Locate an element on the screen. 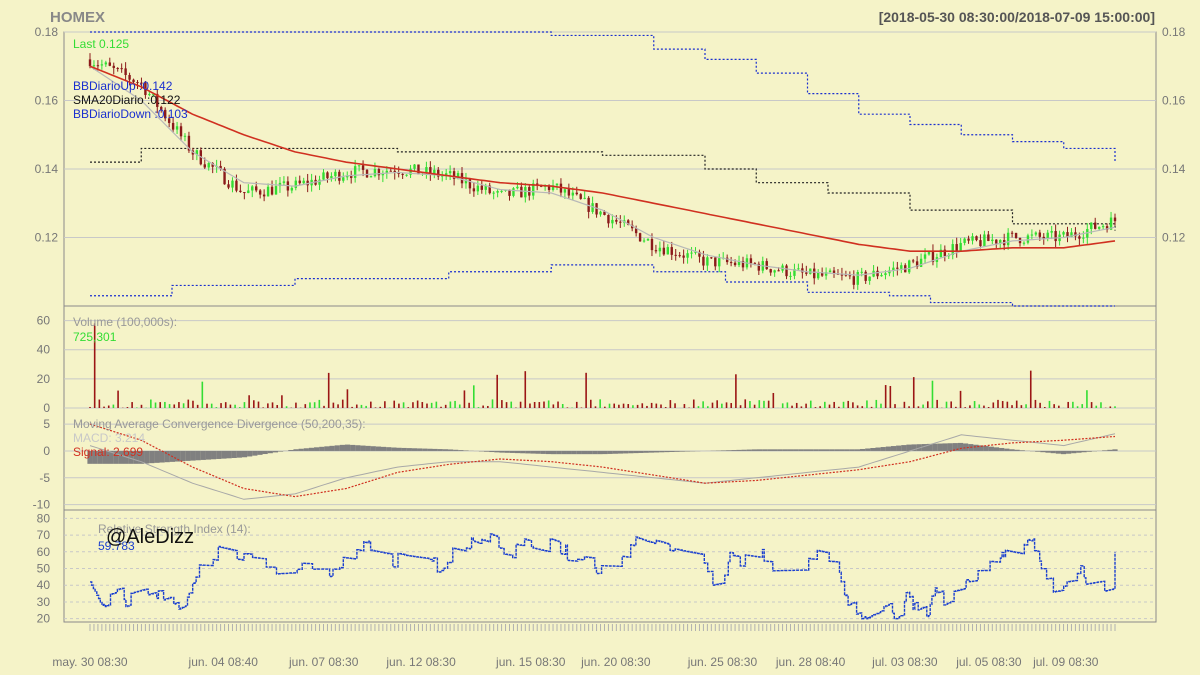  rsi-ytick: 60 is located at coordinates (44, 552).